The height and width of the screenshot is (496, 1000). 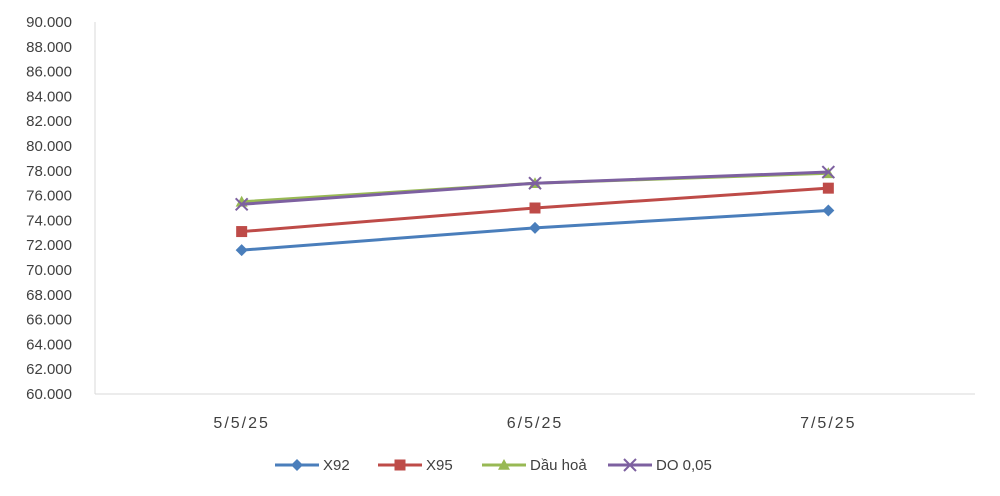 What do you see at coordinates (312, 465) in the screenshot?
I see `legend-entry: X92` at bounding box center [312, 465].